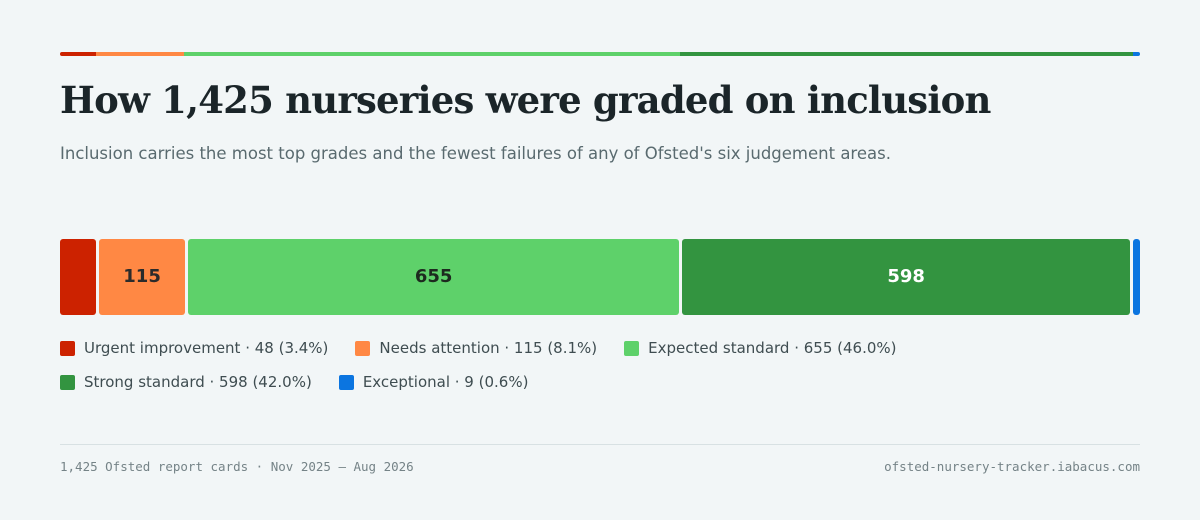 Image resolution: width=1200 pixels, height=520 pixels. I want to click on stacked-bar: 115 655 598, so click(600, 277).